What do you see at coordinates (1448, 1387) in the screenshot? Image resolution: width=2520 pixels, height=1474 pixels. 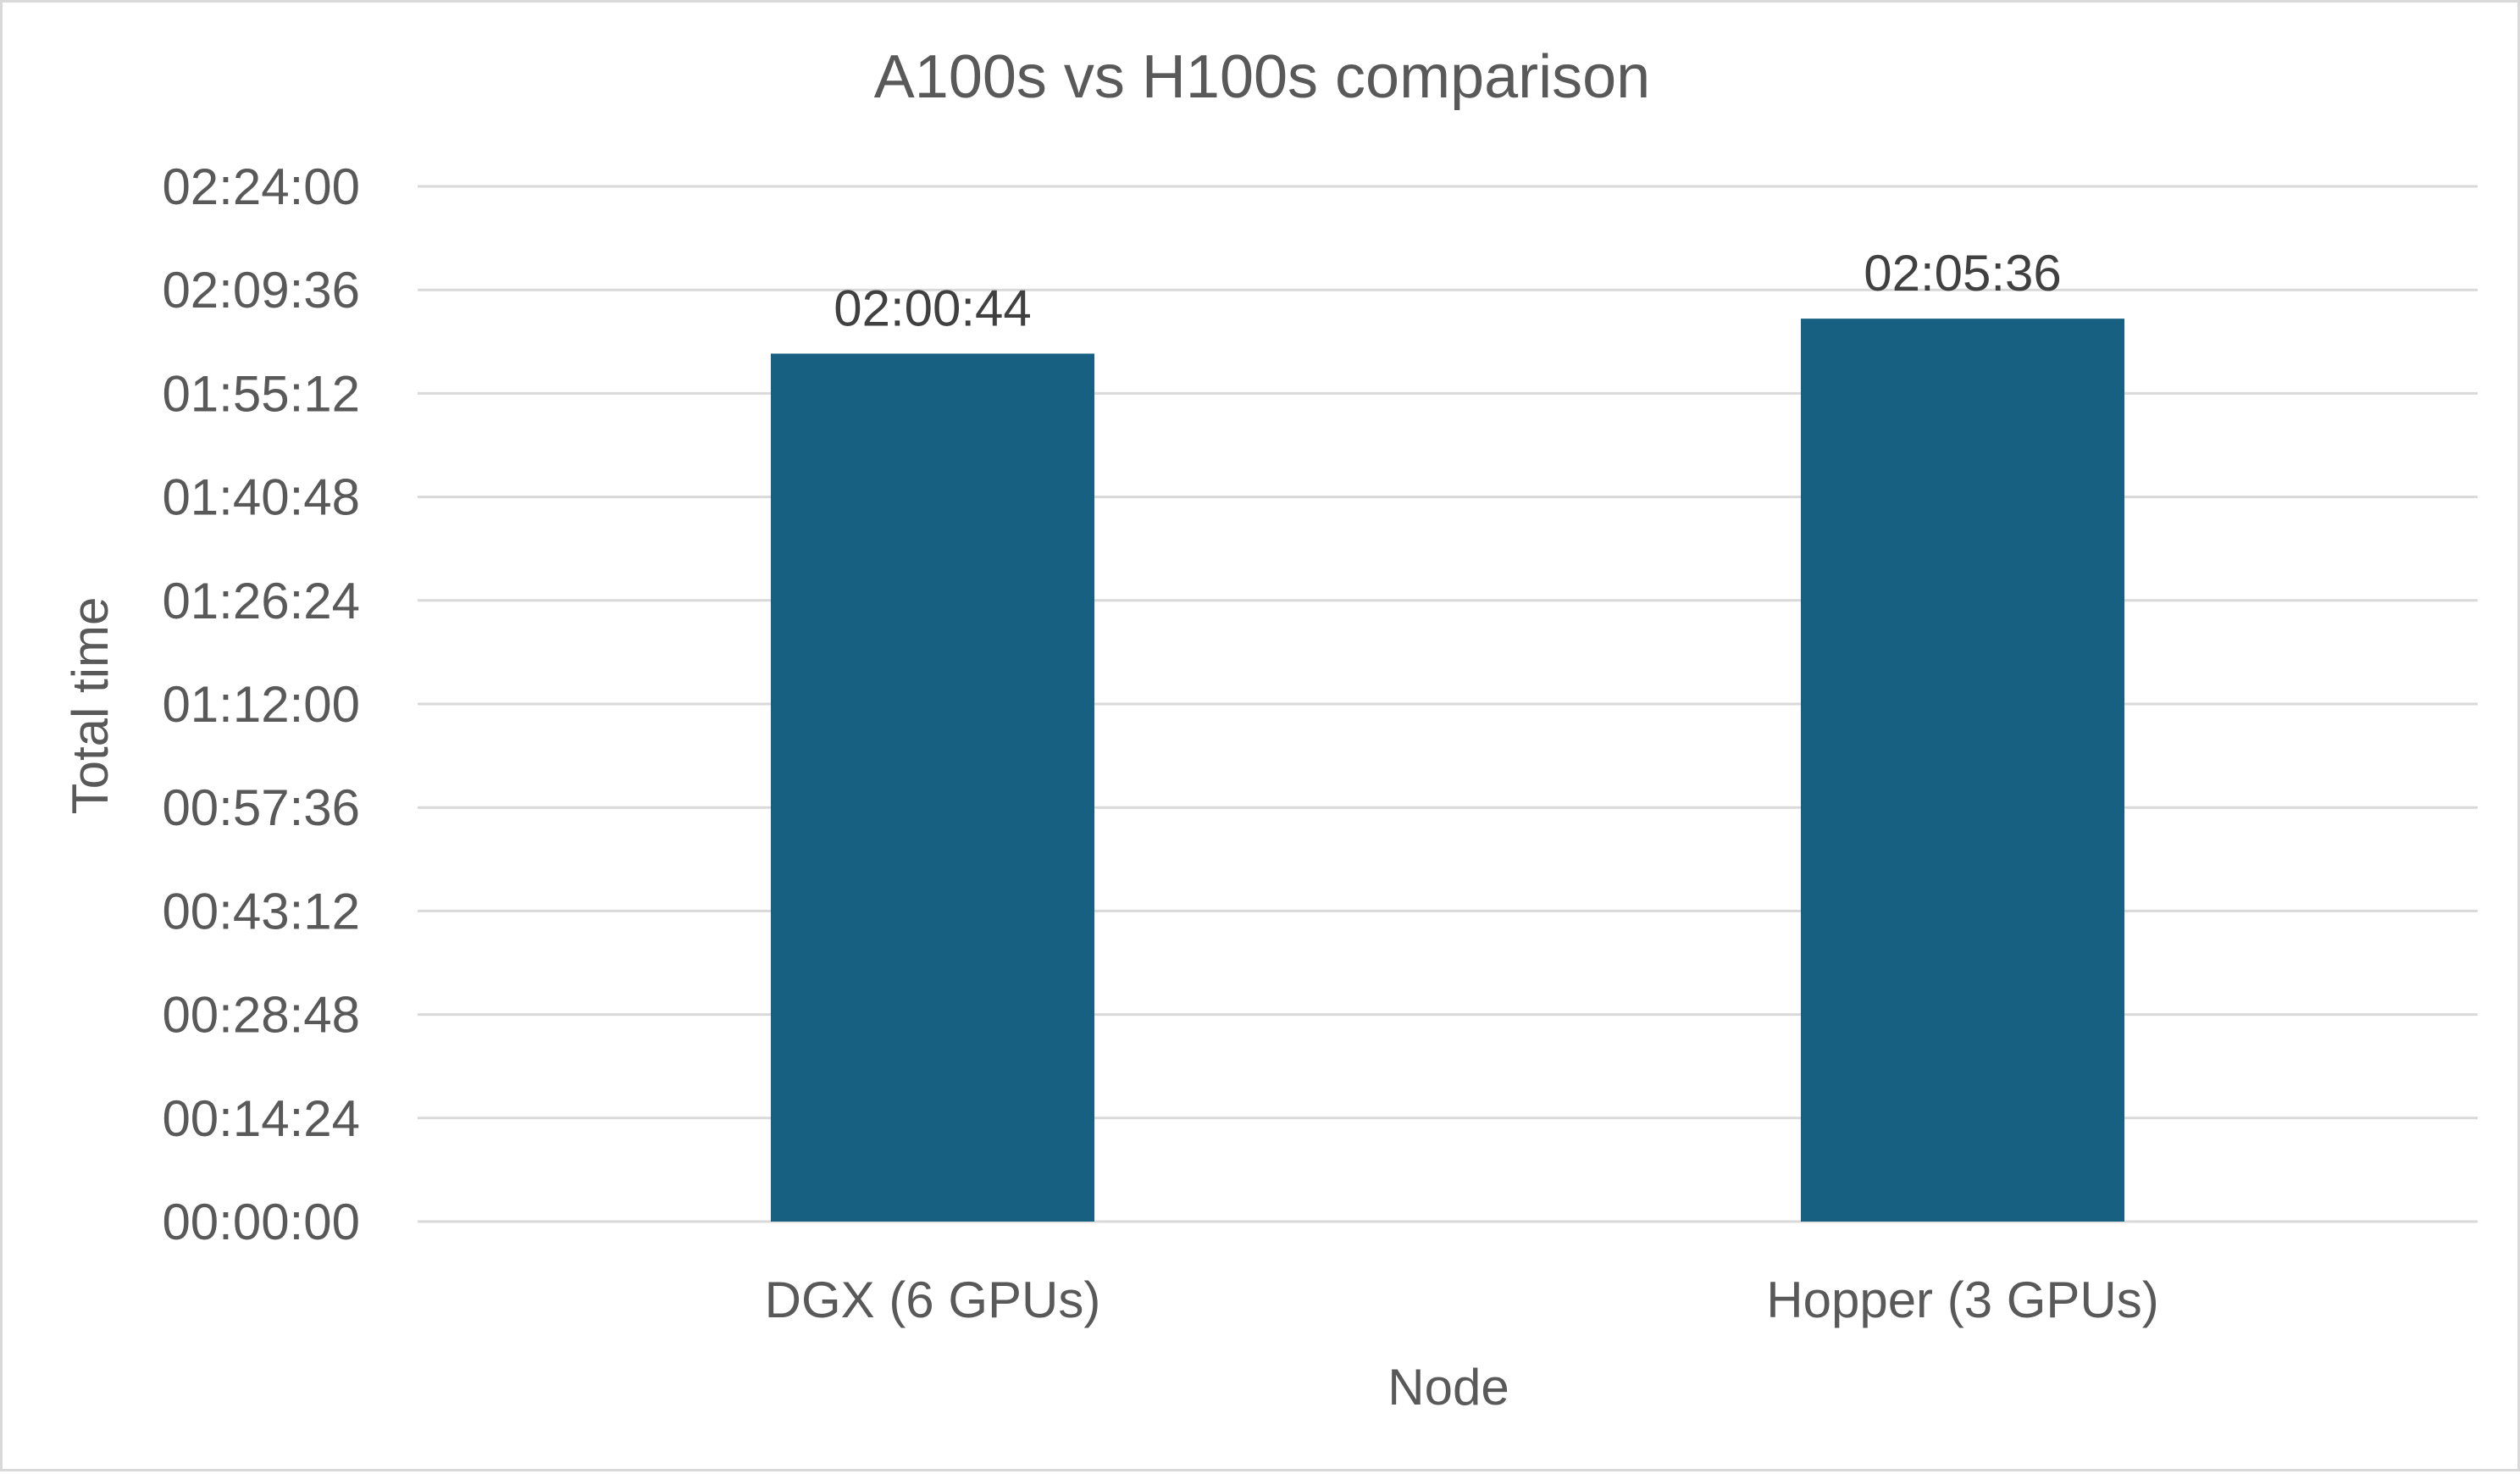 I see `x-axis-title: Node` at bounding box center [1448, 1387].